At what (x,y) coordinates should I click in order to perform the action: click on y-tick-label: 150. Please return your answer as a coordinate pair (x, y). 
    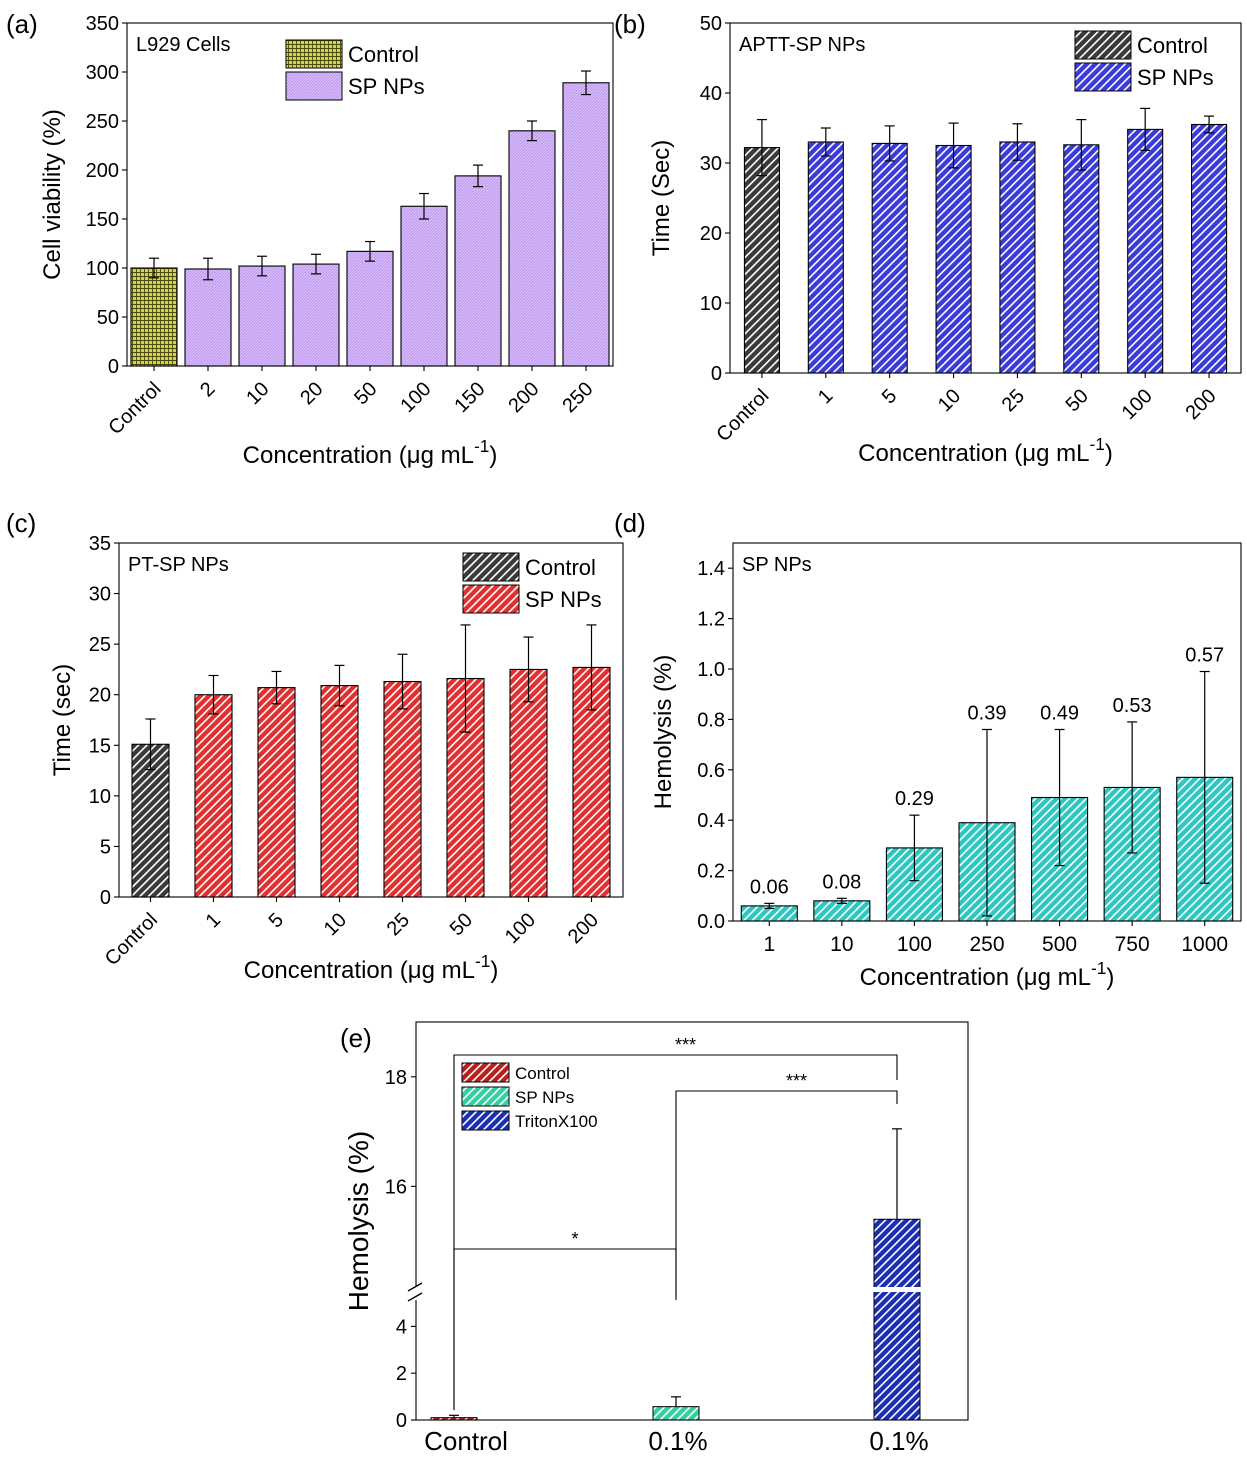
    Looking at the image, I should click on (102, 220).